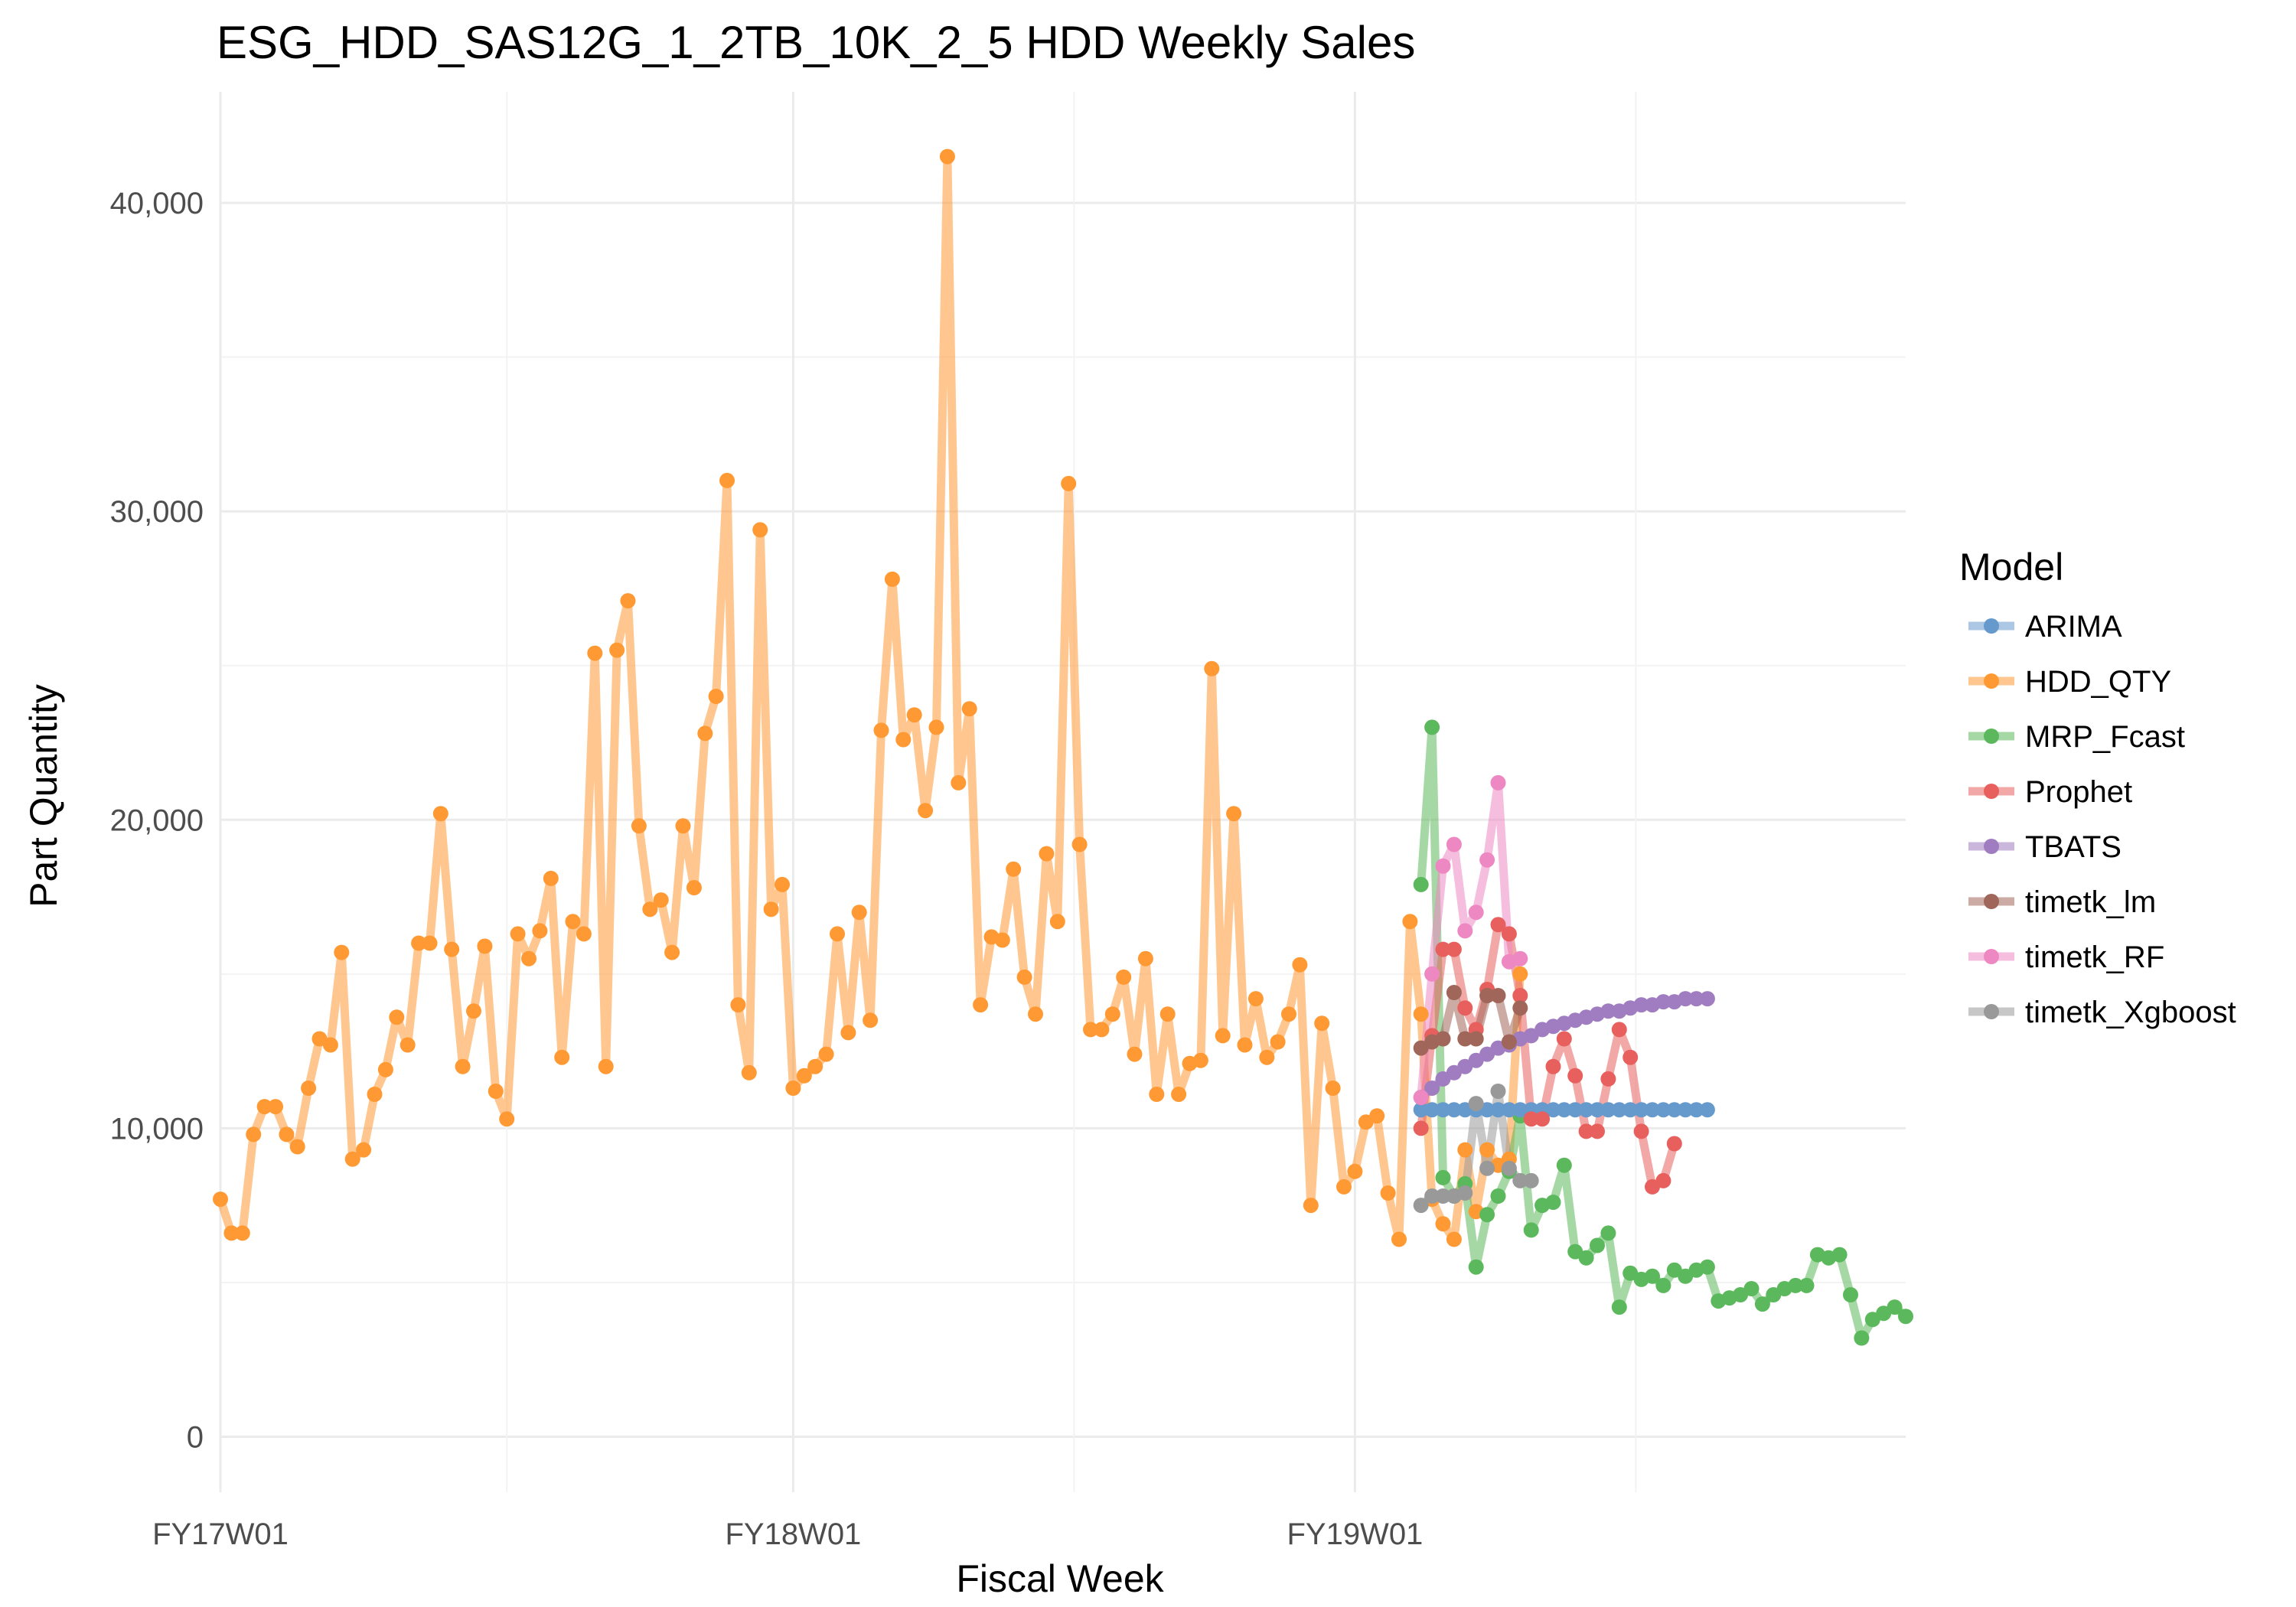 Image resolution: width=2296 pixels, height=1607 pixels. I want to click on x-tick-label: FY18W01, so click(793, 1534).